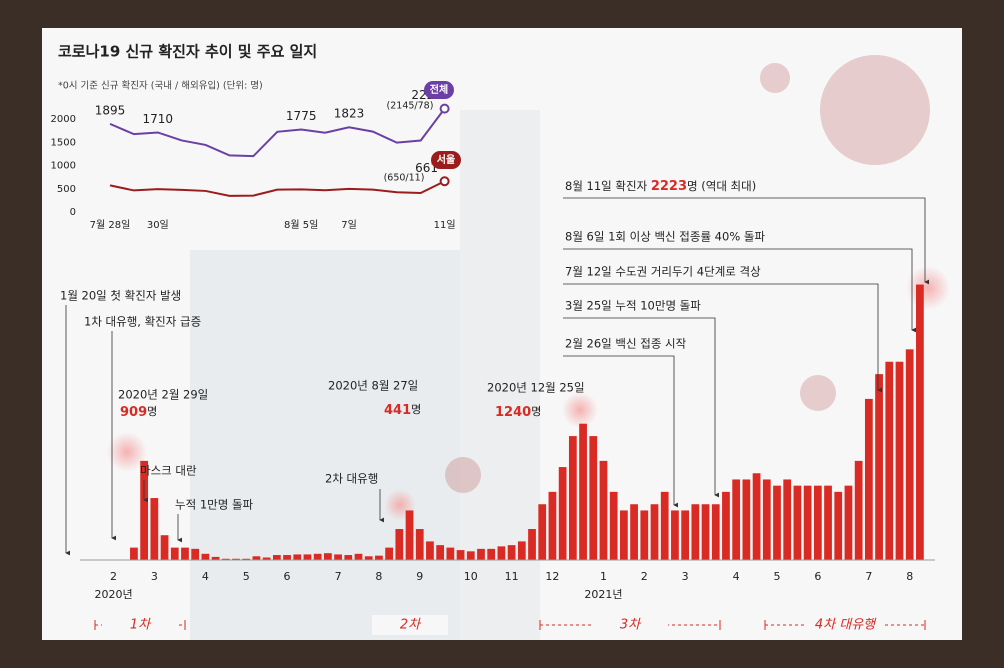 The image size is (1004, 668). Describe the element at coordinates (301, 225) in the screenshot. I see `x-tick-label: 8월 5일` at that location.